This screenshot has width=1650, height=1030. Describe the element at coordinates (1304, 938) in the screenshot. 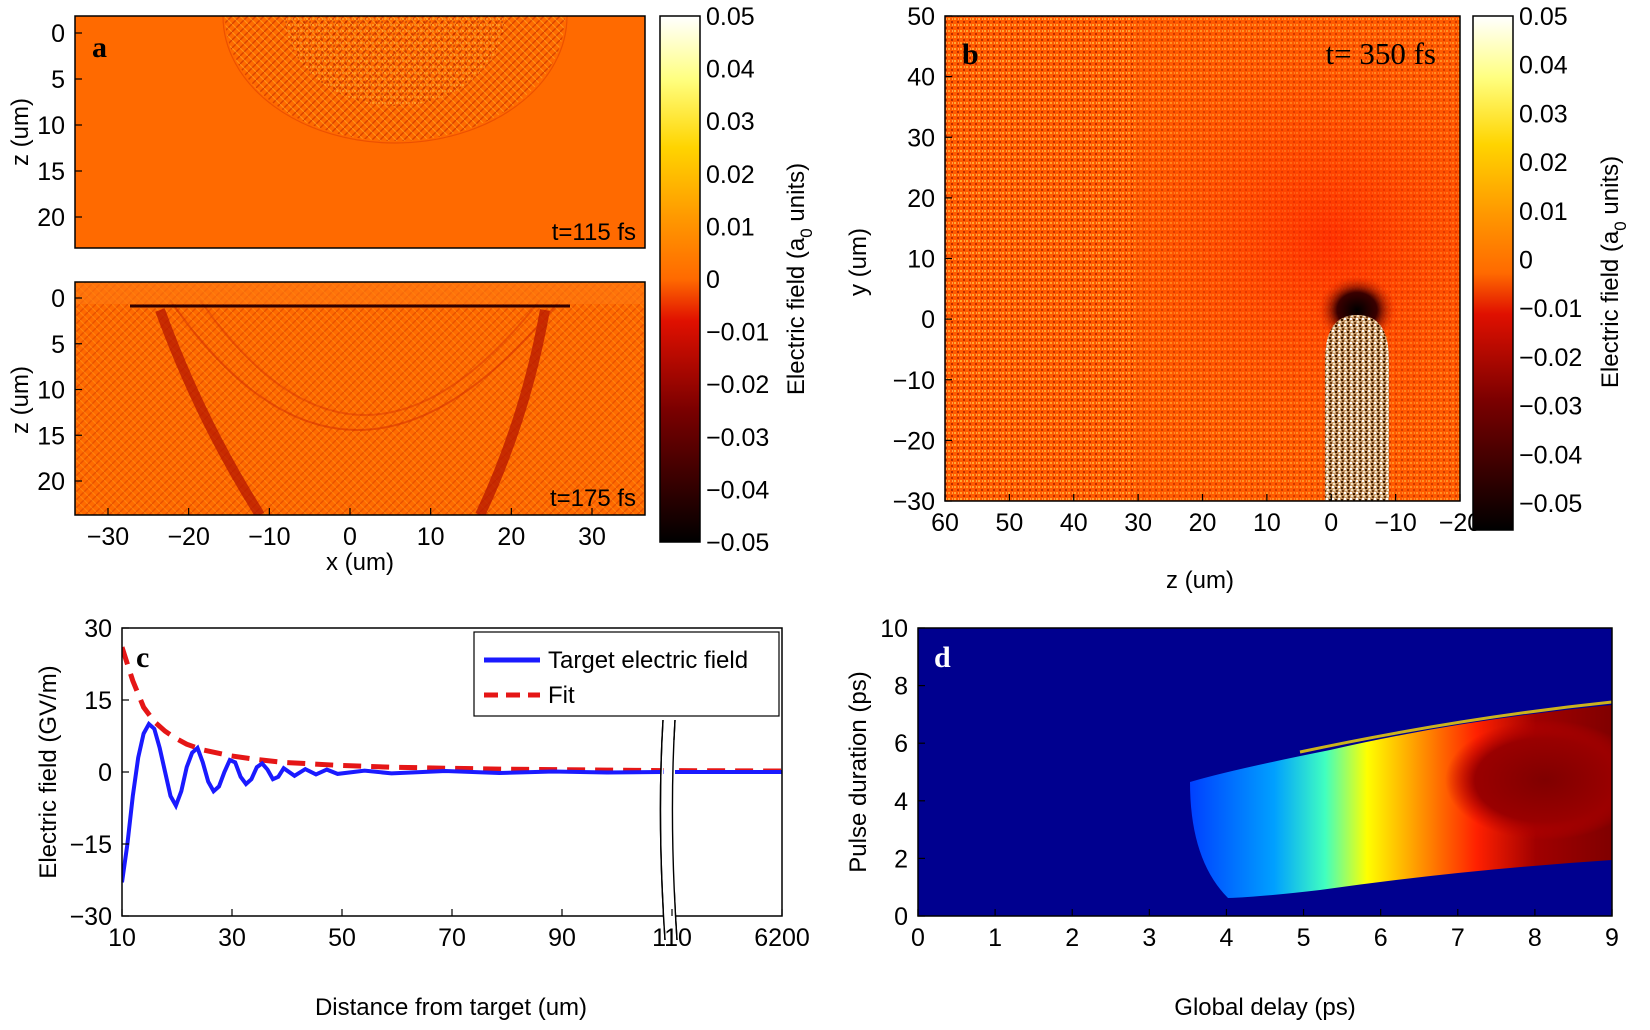

I see `panel-d-xtick-label: 5` at that location.